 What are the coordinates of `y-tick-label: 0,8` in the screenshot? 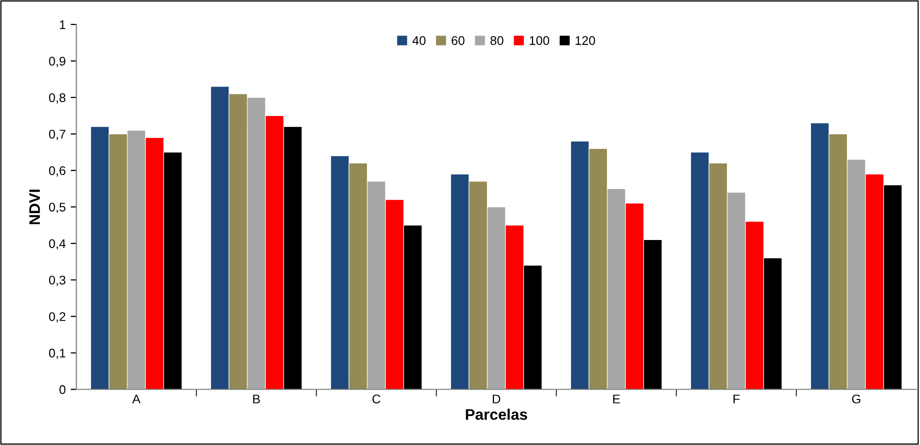 It's located at (57, 98).